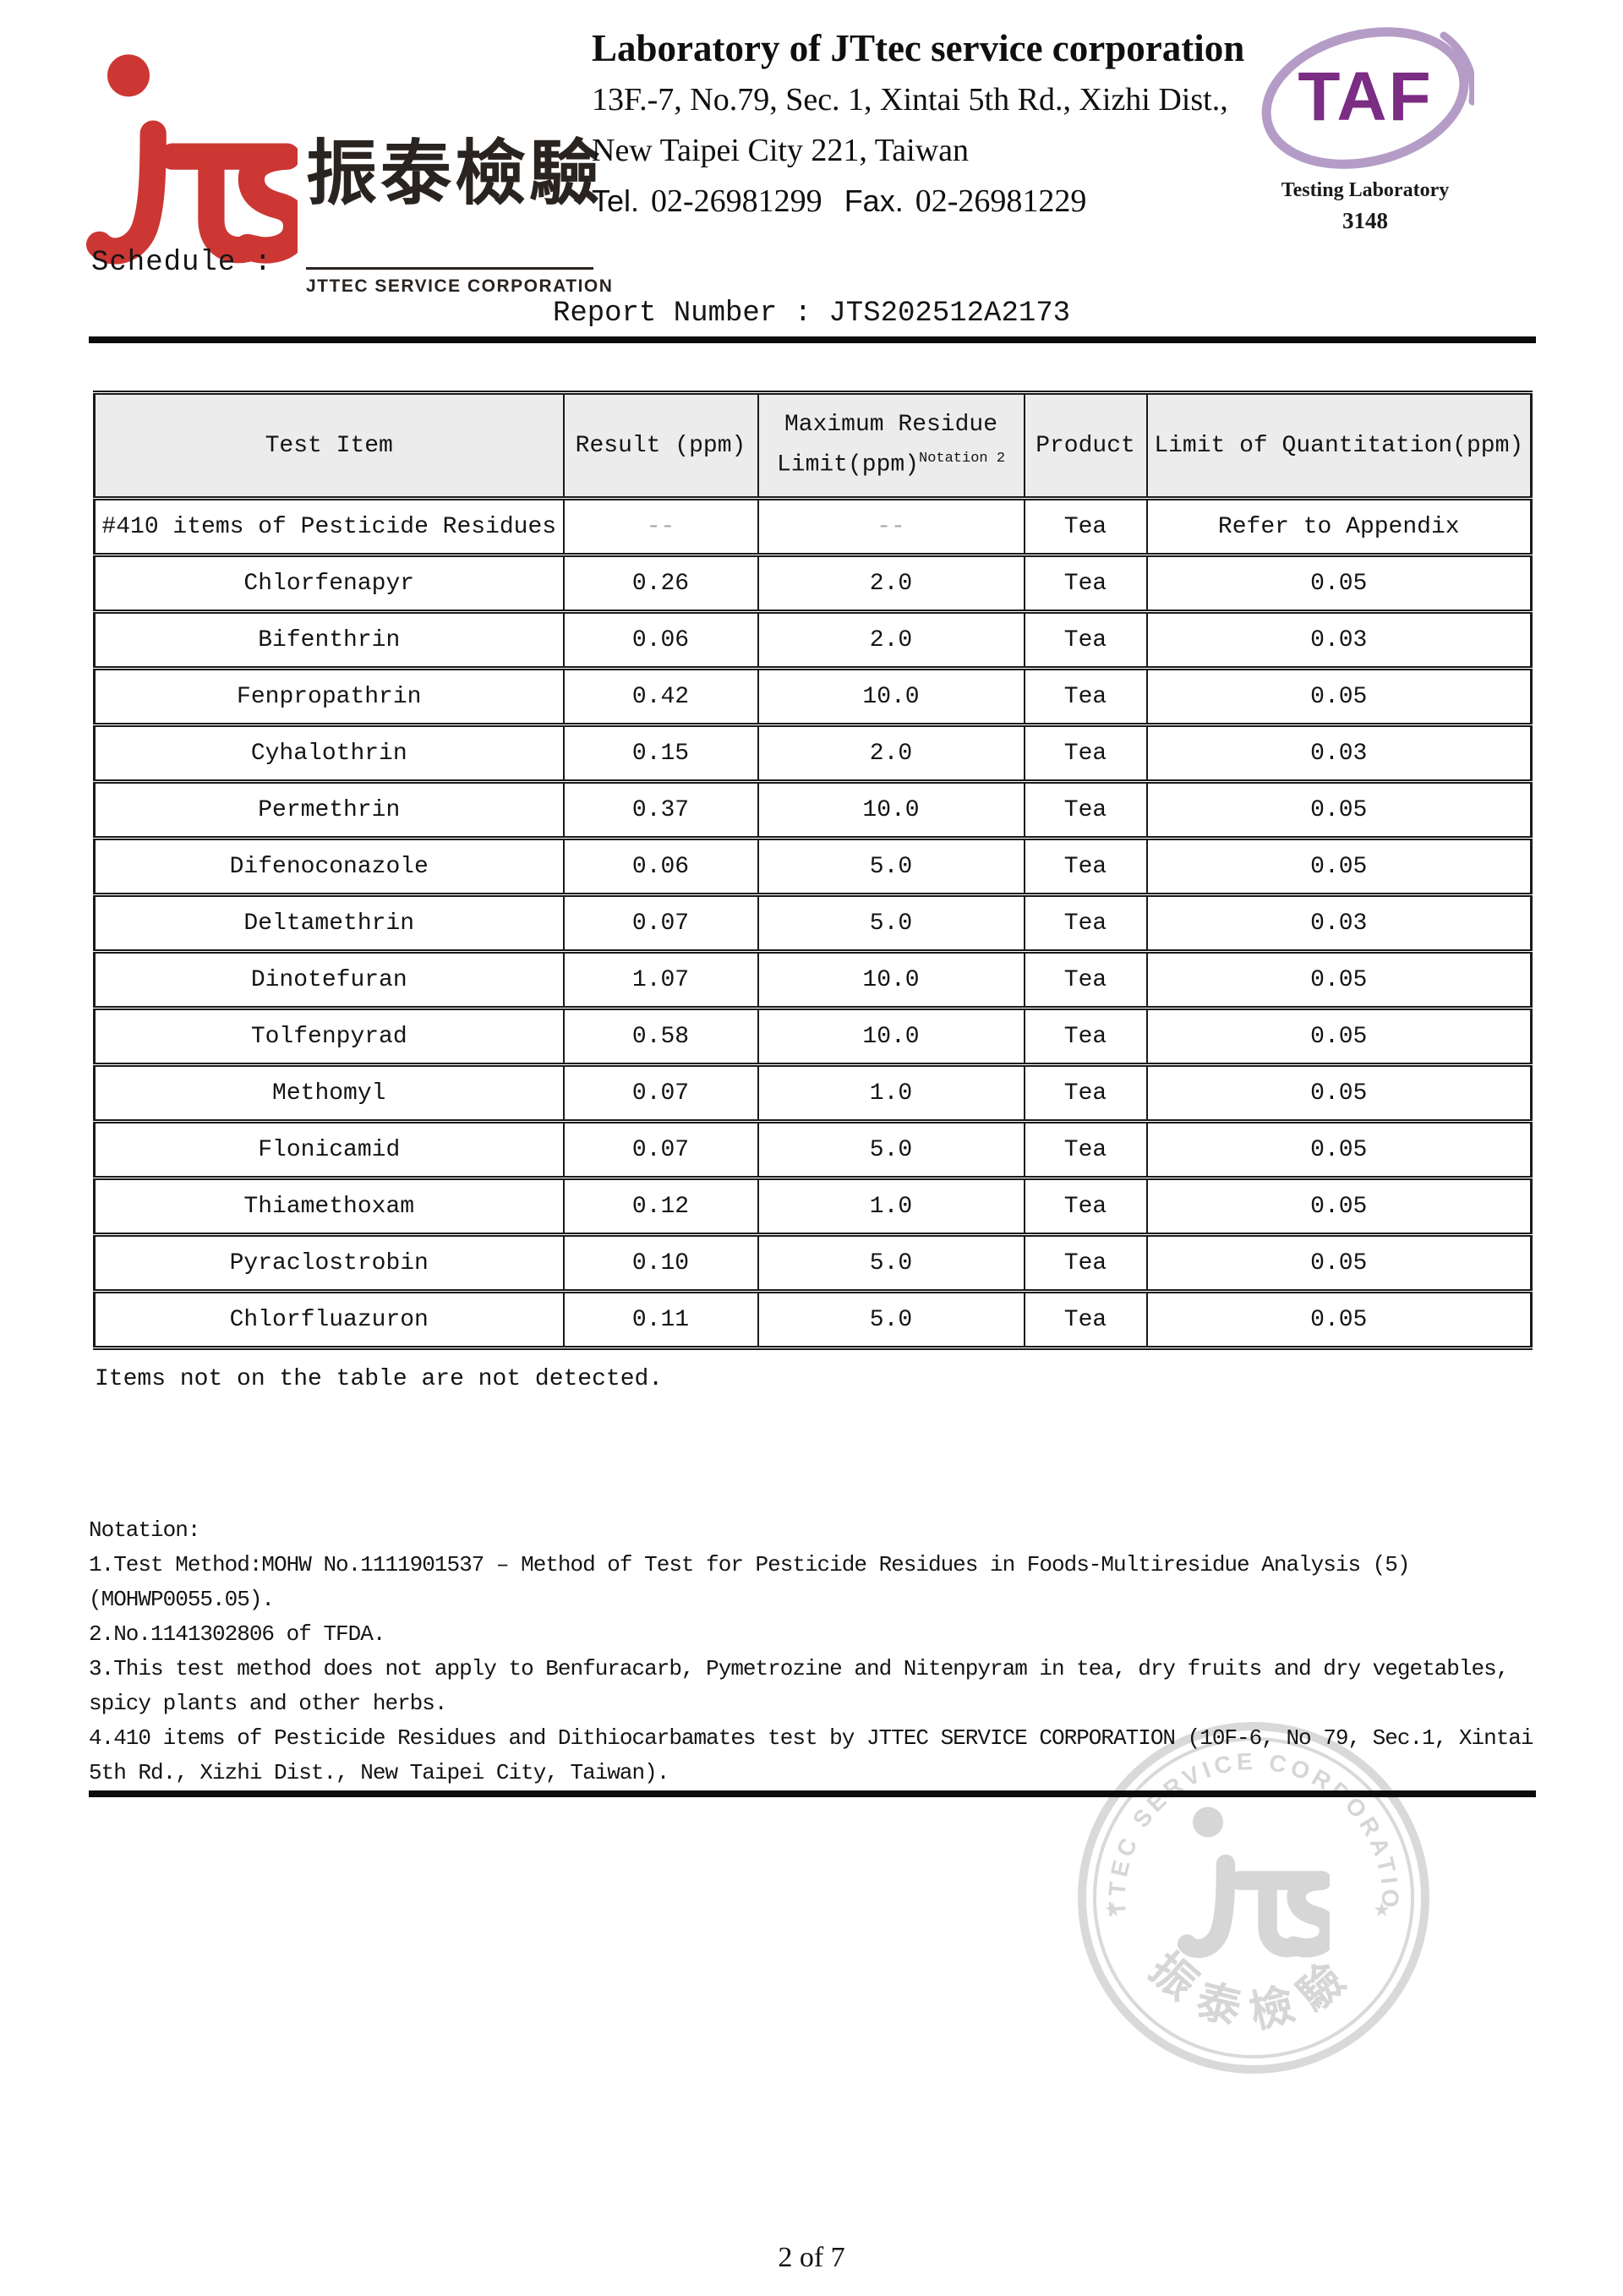 This screenshot has width=1623, height=2296. Describe the element at coordinates (661, 445) in the screenshot. I see `col-header-result: Result (ppm)` at that location.